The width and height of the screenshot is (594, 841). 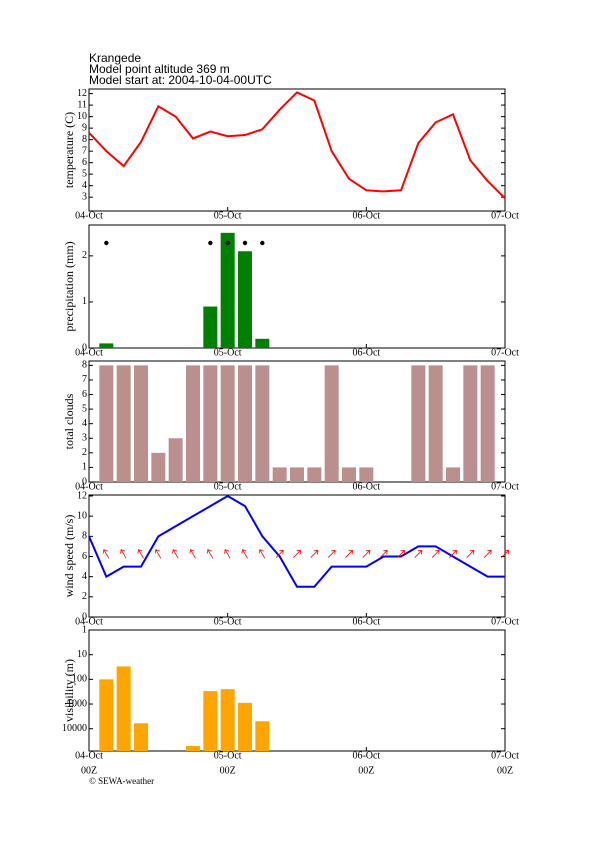 I want to click on copyright: © SEWA-weather, so click(x=121, y=781).